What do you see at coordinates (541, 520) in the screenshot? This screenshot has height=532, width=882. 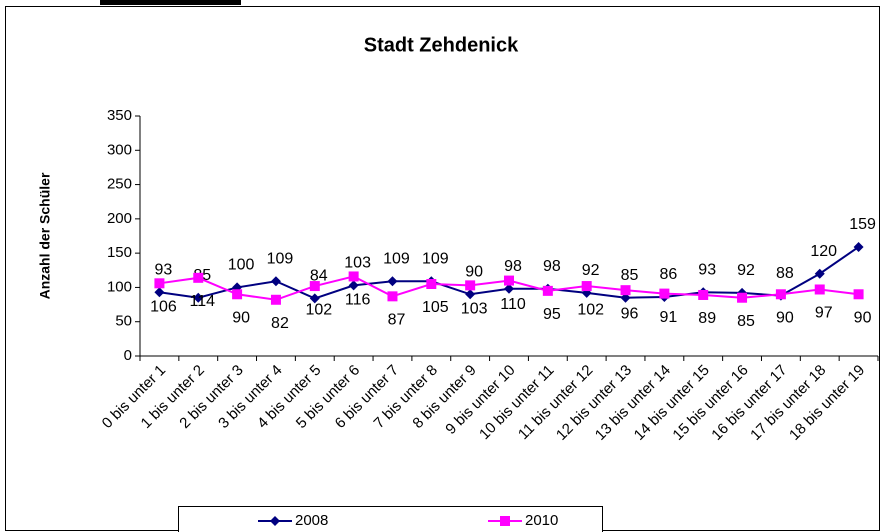 I see `legend-label: 2010` at bounding box center [541, 520].